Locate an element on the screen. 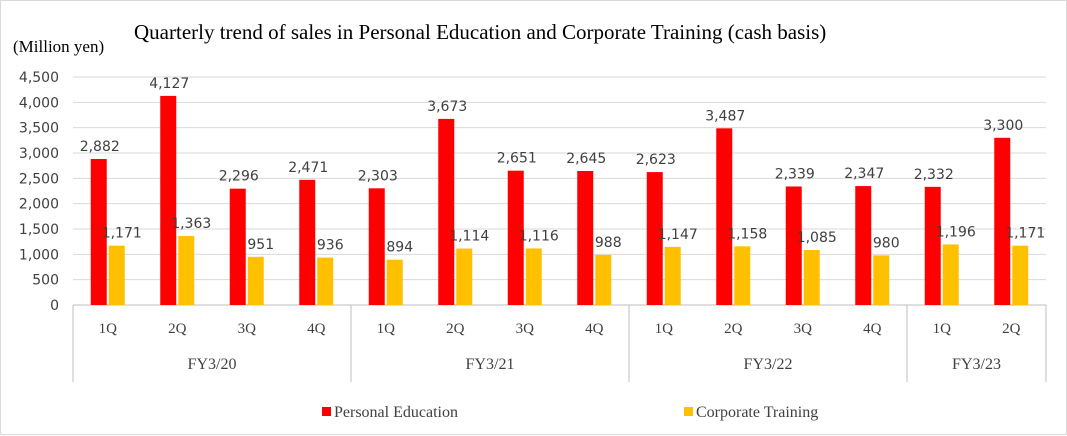 Image resolution: width=1067 pixels, height=436 pixels. data-label: 2,339 is located at coordinates (795, 174).